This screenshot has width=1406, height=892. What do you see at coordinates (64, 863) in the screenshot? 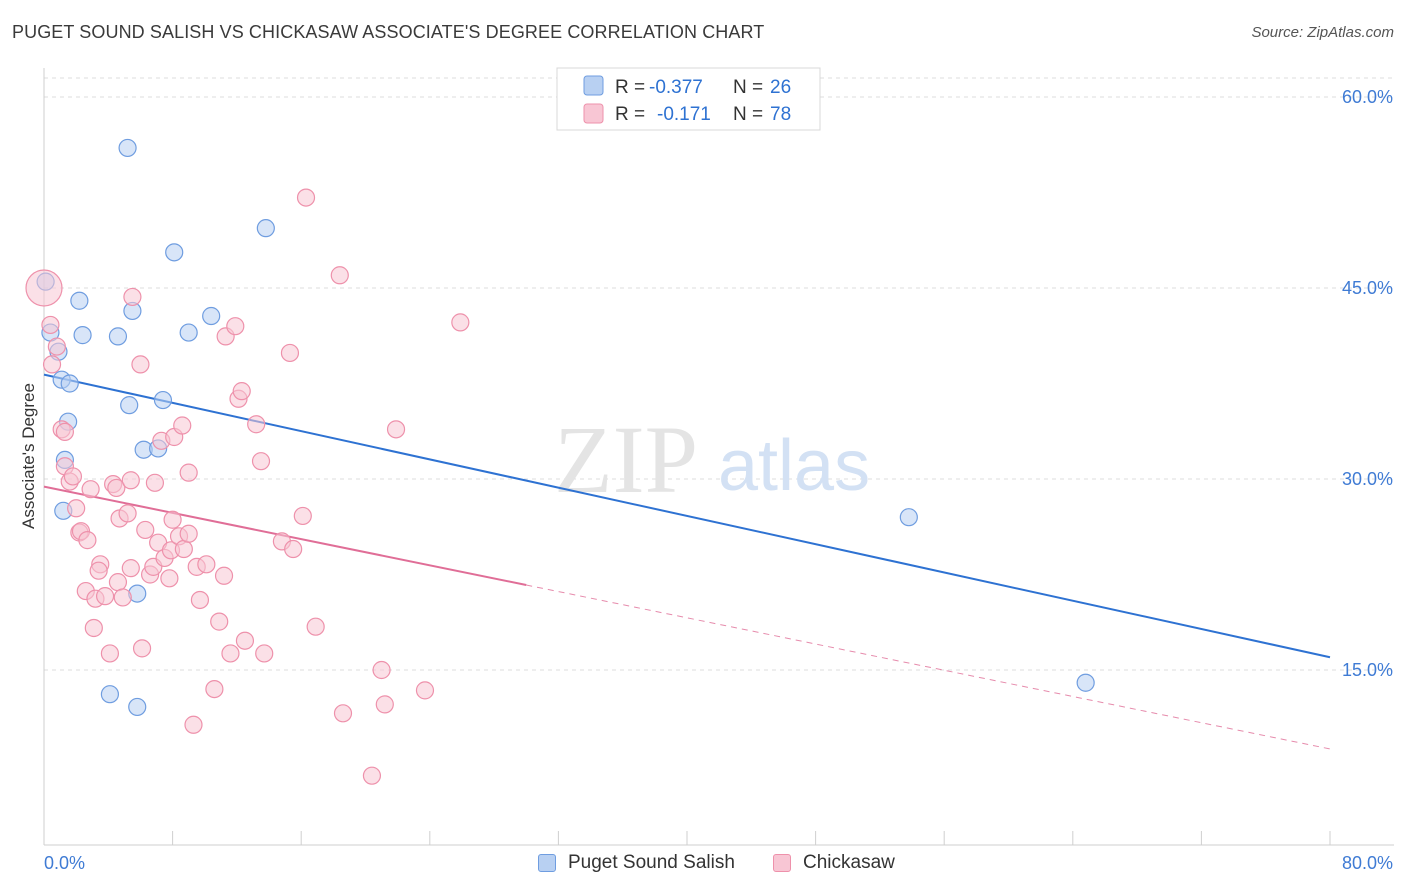
I see `x-tick-label-min: 0.0%` at bounding box center [64, 863].